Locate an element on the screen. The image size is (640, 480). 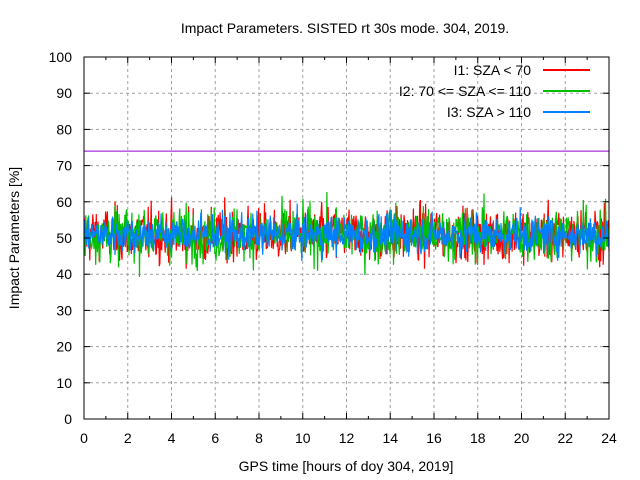
x-tick-label: 22 is located at coordinates (565, 438).